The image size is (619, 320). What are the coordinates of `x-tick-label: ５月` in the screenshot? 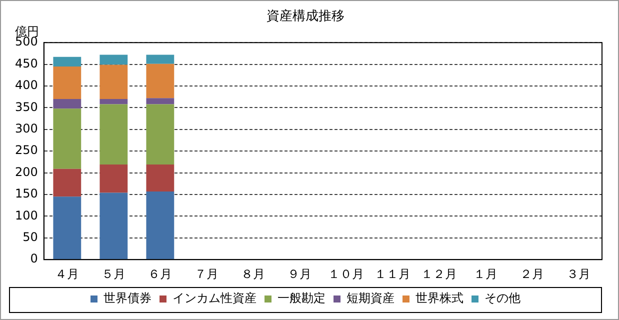 It's located at (114, 273).